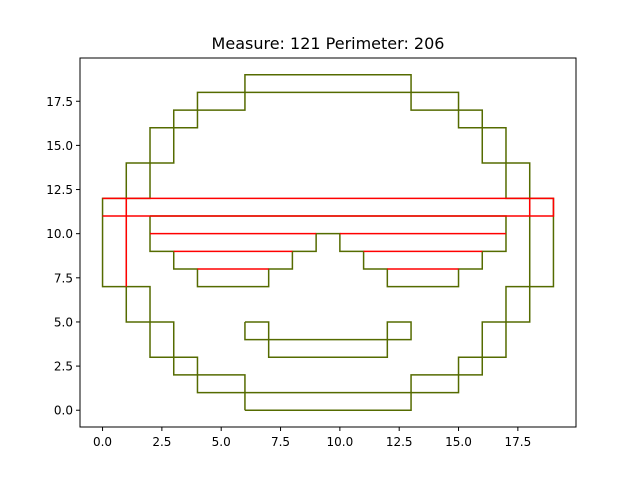 The image size is (640, 480). Describe the element at coordinates (59, 146) in the screenshot. I see `y-tick-label: 15.0` at that location.